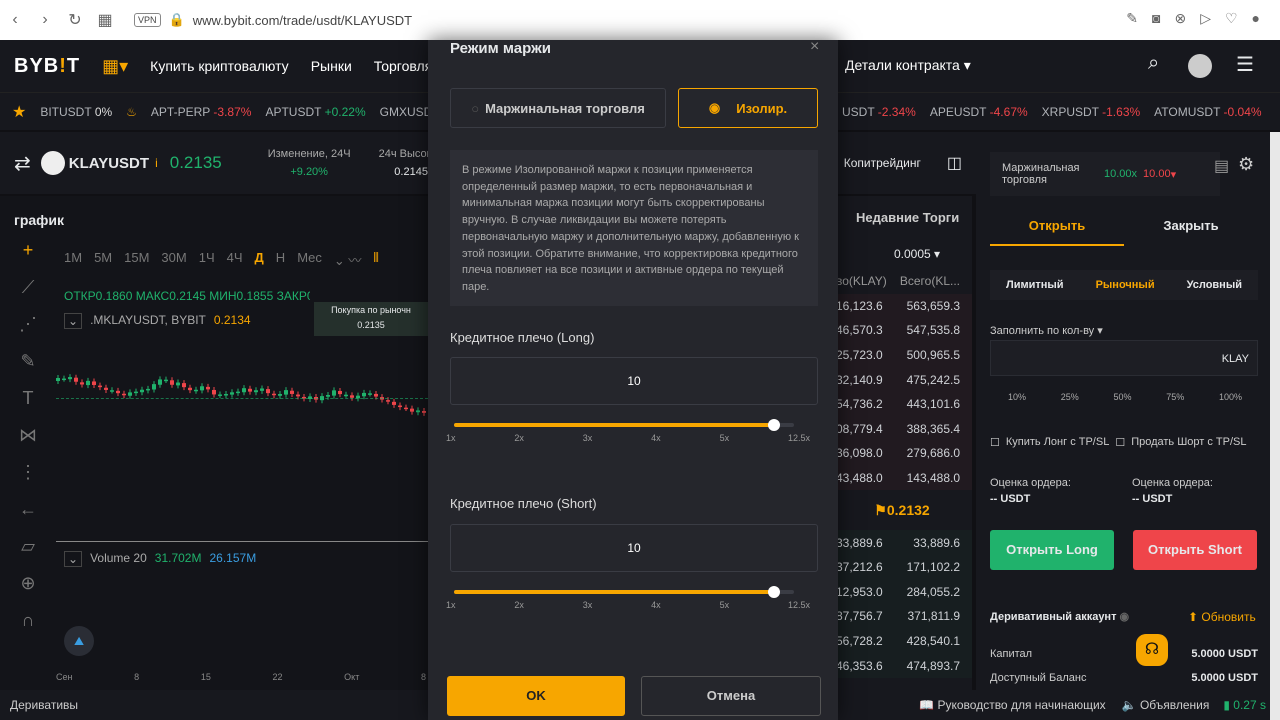 The height and width of the screenshot is (720, 1280). What do you see at coordinates (47, 65) in the screenshot?
I see `bybit-logo: BYB!T` at bounding box center [47, 65].